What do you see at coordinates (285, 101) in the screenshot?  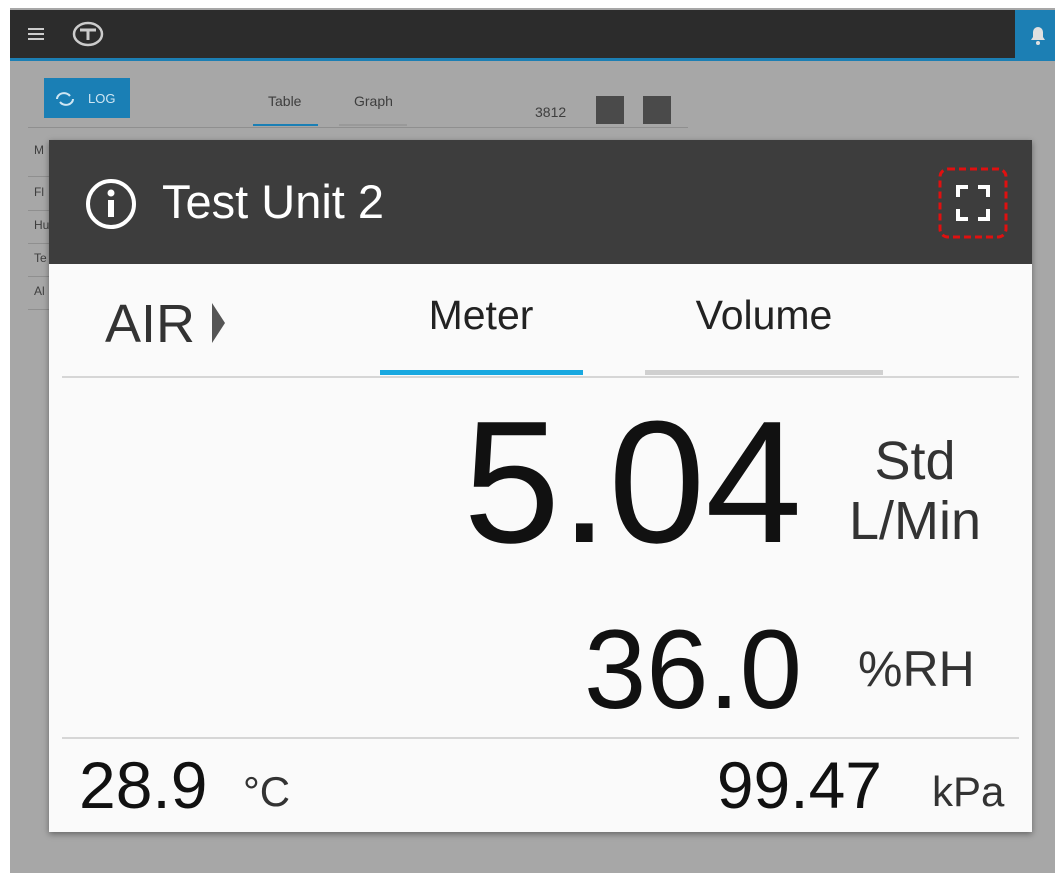 I see `tab-label: Table` at bounding box center [285, 101].